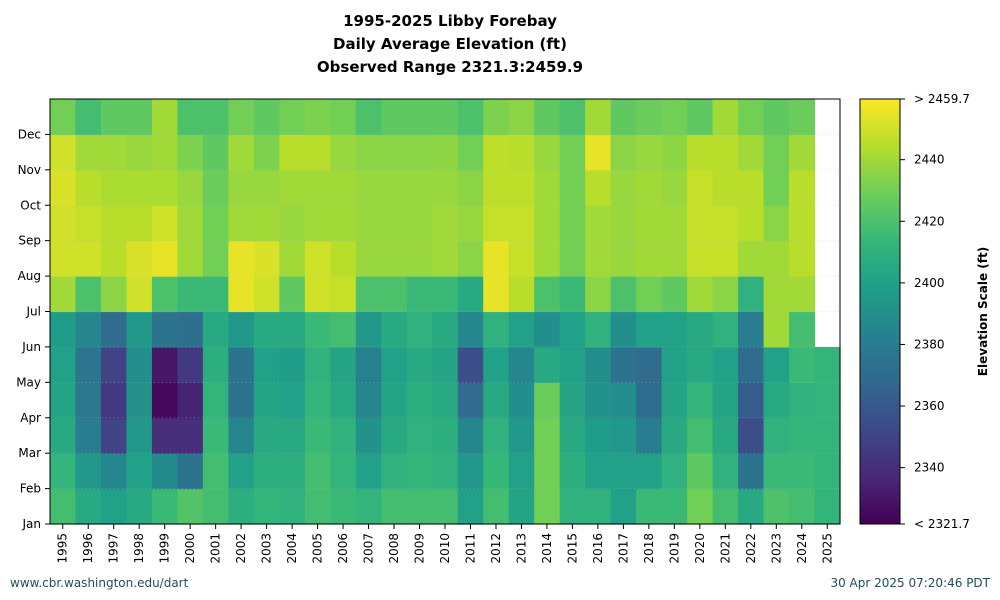 The height and width of the screenshot is (600, 1000). I want to click on chart-subtitle: Daily Average Elevation (ft), so click(450, 44).